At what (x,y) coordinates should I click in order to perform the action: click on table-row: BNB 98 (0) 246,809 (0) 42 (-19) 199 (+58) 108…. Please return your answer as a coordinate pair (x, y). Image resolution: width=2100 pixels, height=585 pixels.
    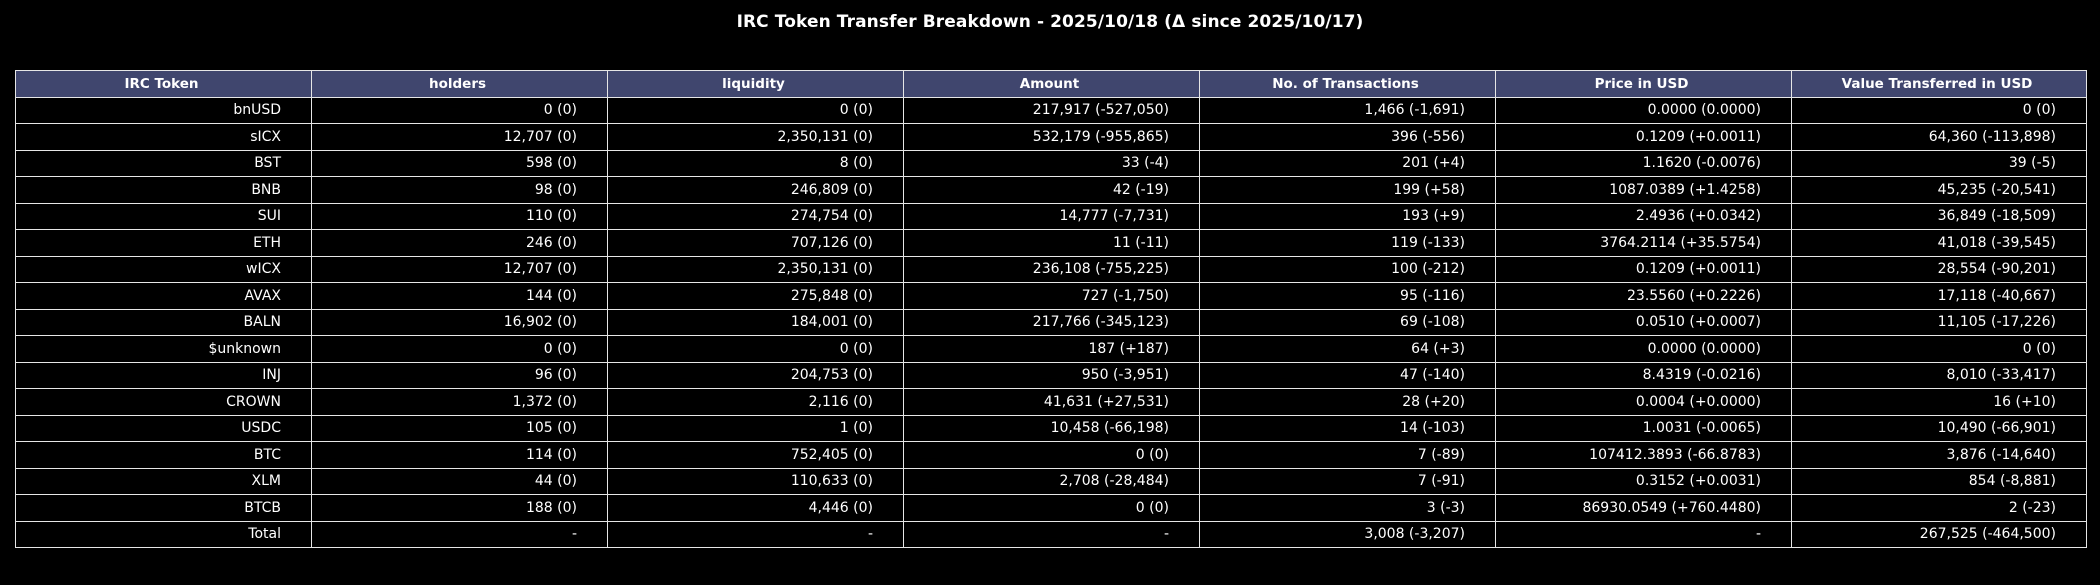
    Looking at the image, I should click on (1051, 190).